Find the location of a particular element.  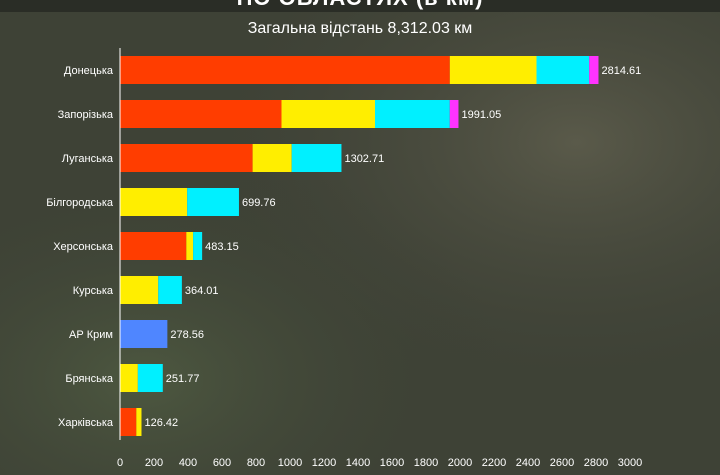

x-tick-label: 2600 is located at coordinates (562, 463).